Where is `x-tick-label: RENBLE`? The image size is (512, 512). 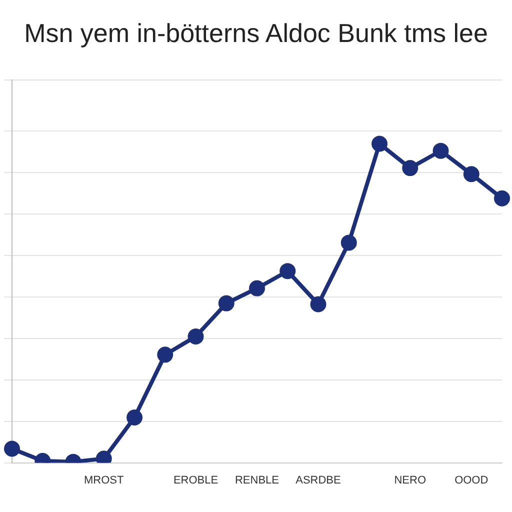 x-tick-label: RENBLE is located at coordinates (257, 480).